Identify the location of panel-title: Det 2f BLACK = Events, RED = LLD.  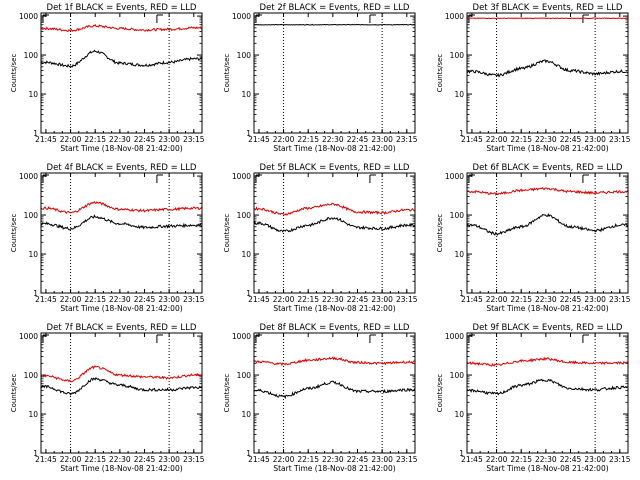
(335, 8).